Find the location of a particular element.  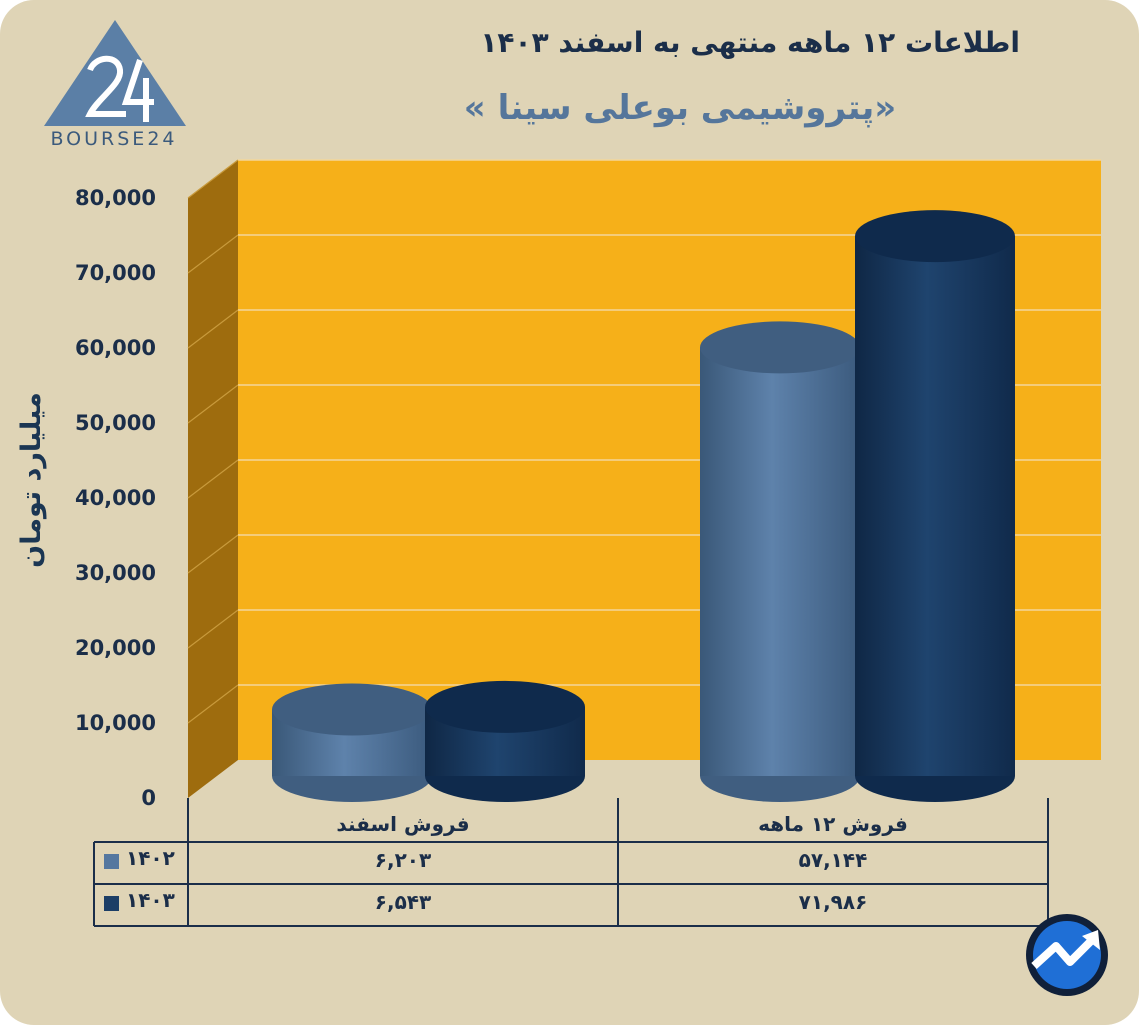

bar-1403-12-month is located at coordinates (935, 506).